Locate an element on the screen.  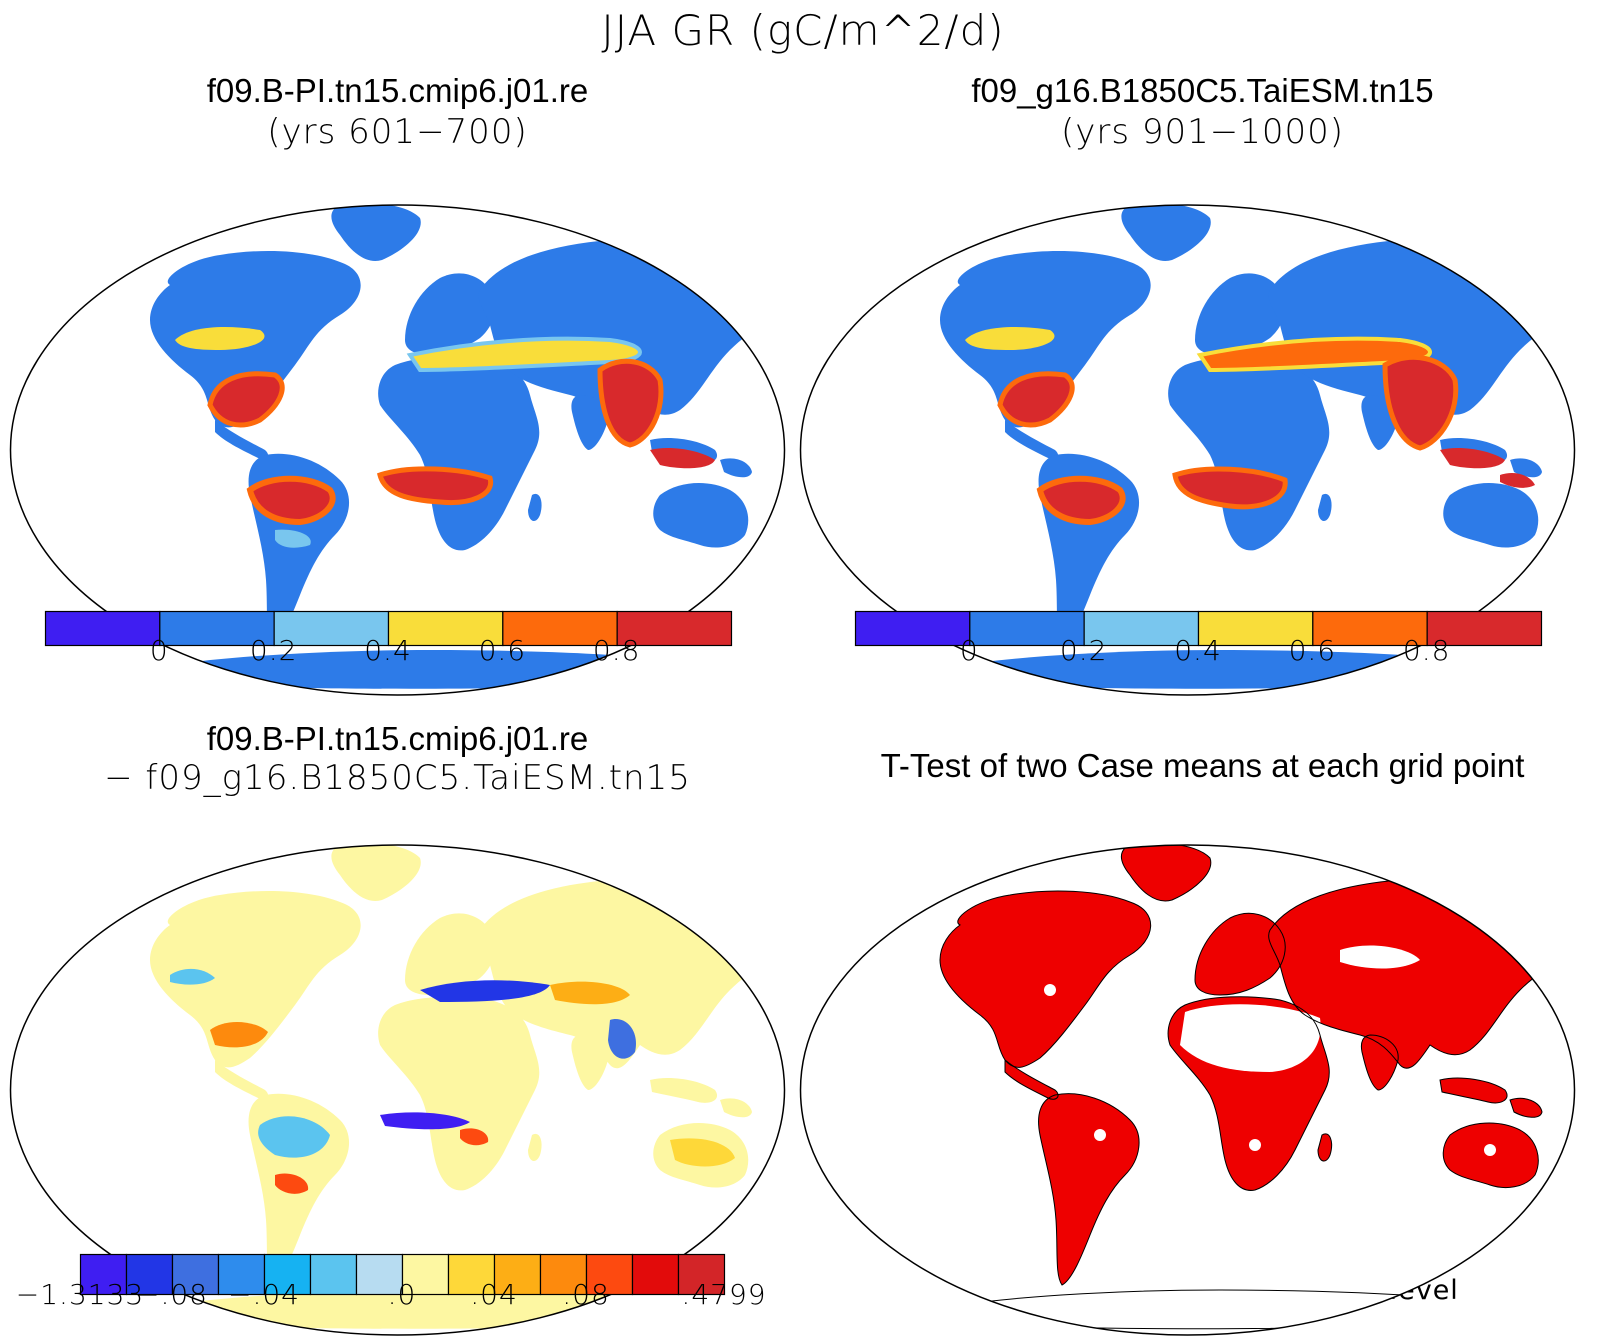
colorbar-diff-label: −1.3133 is located at coordinates (80, 1294).